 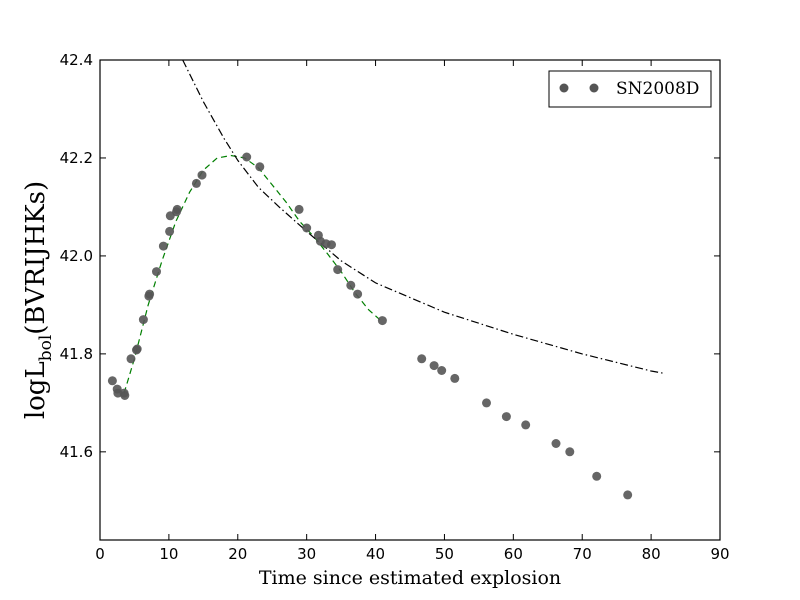 What do you see at coordinates (36, 258) in the screenshot?
I see `y-axis-label-suffix: (BVRIJHKs)` at bounding box center [36, 258].